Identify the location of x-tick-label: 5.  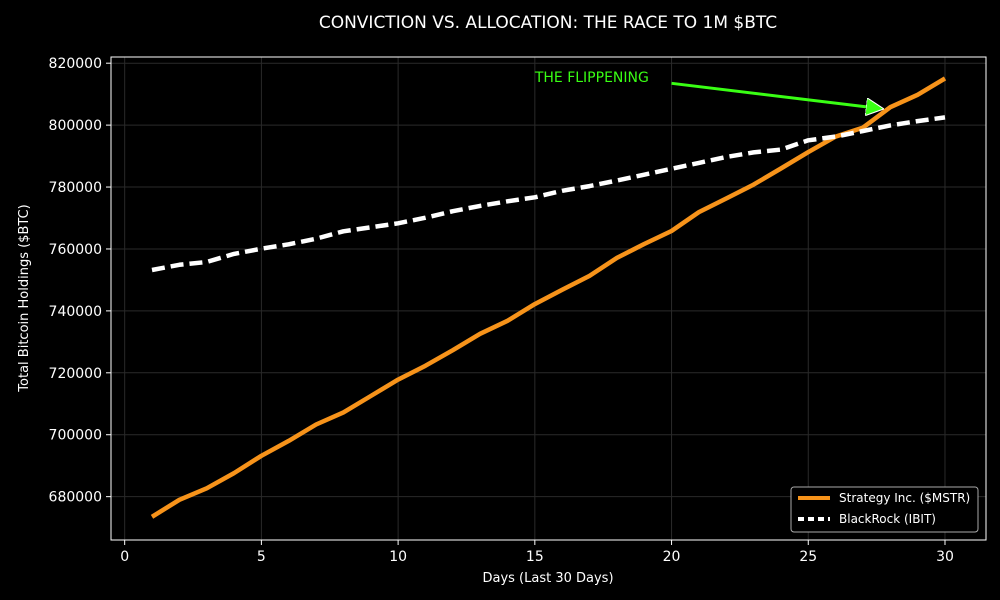
(261, 557).